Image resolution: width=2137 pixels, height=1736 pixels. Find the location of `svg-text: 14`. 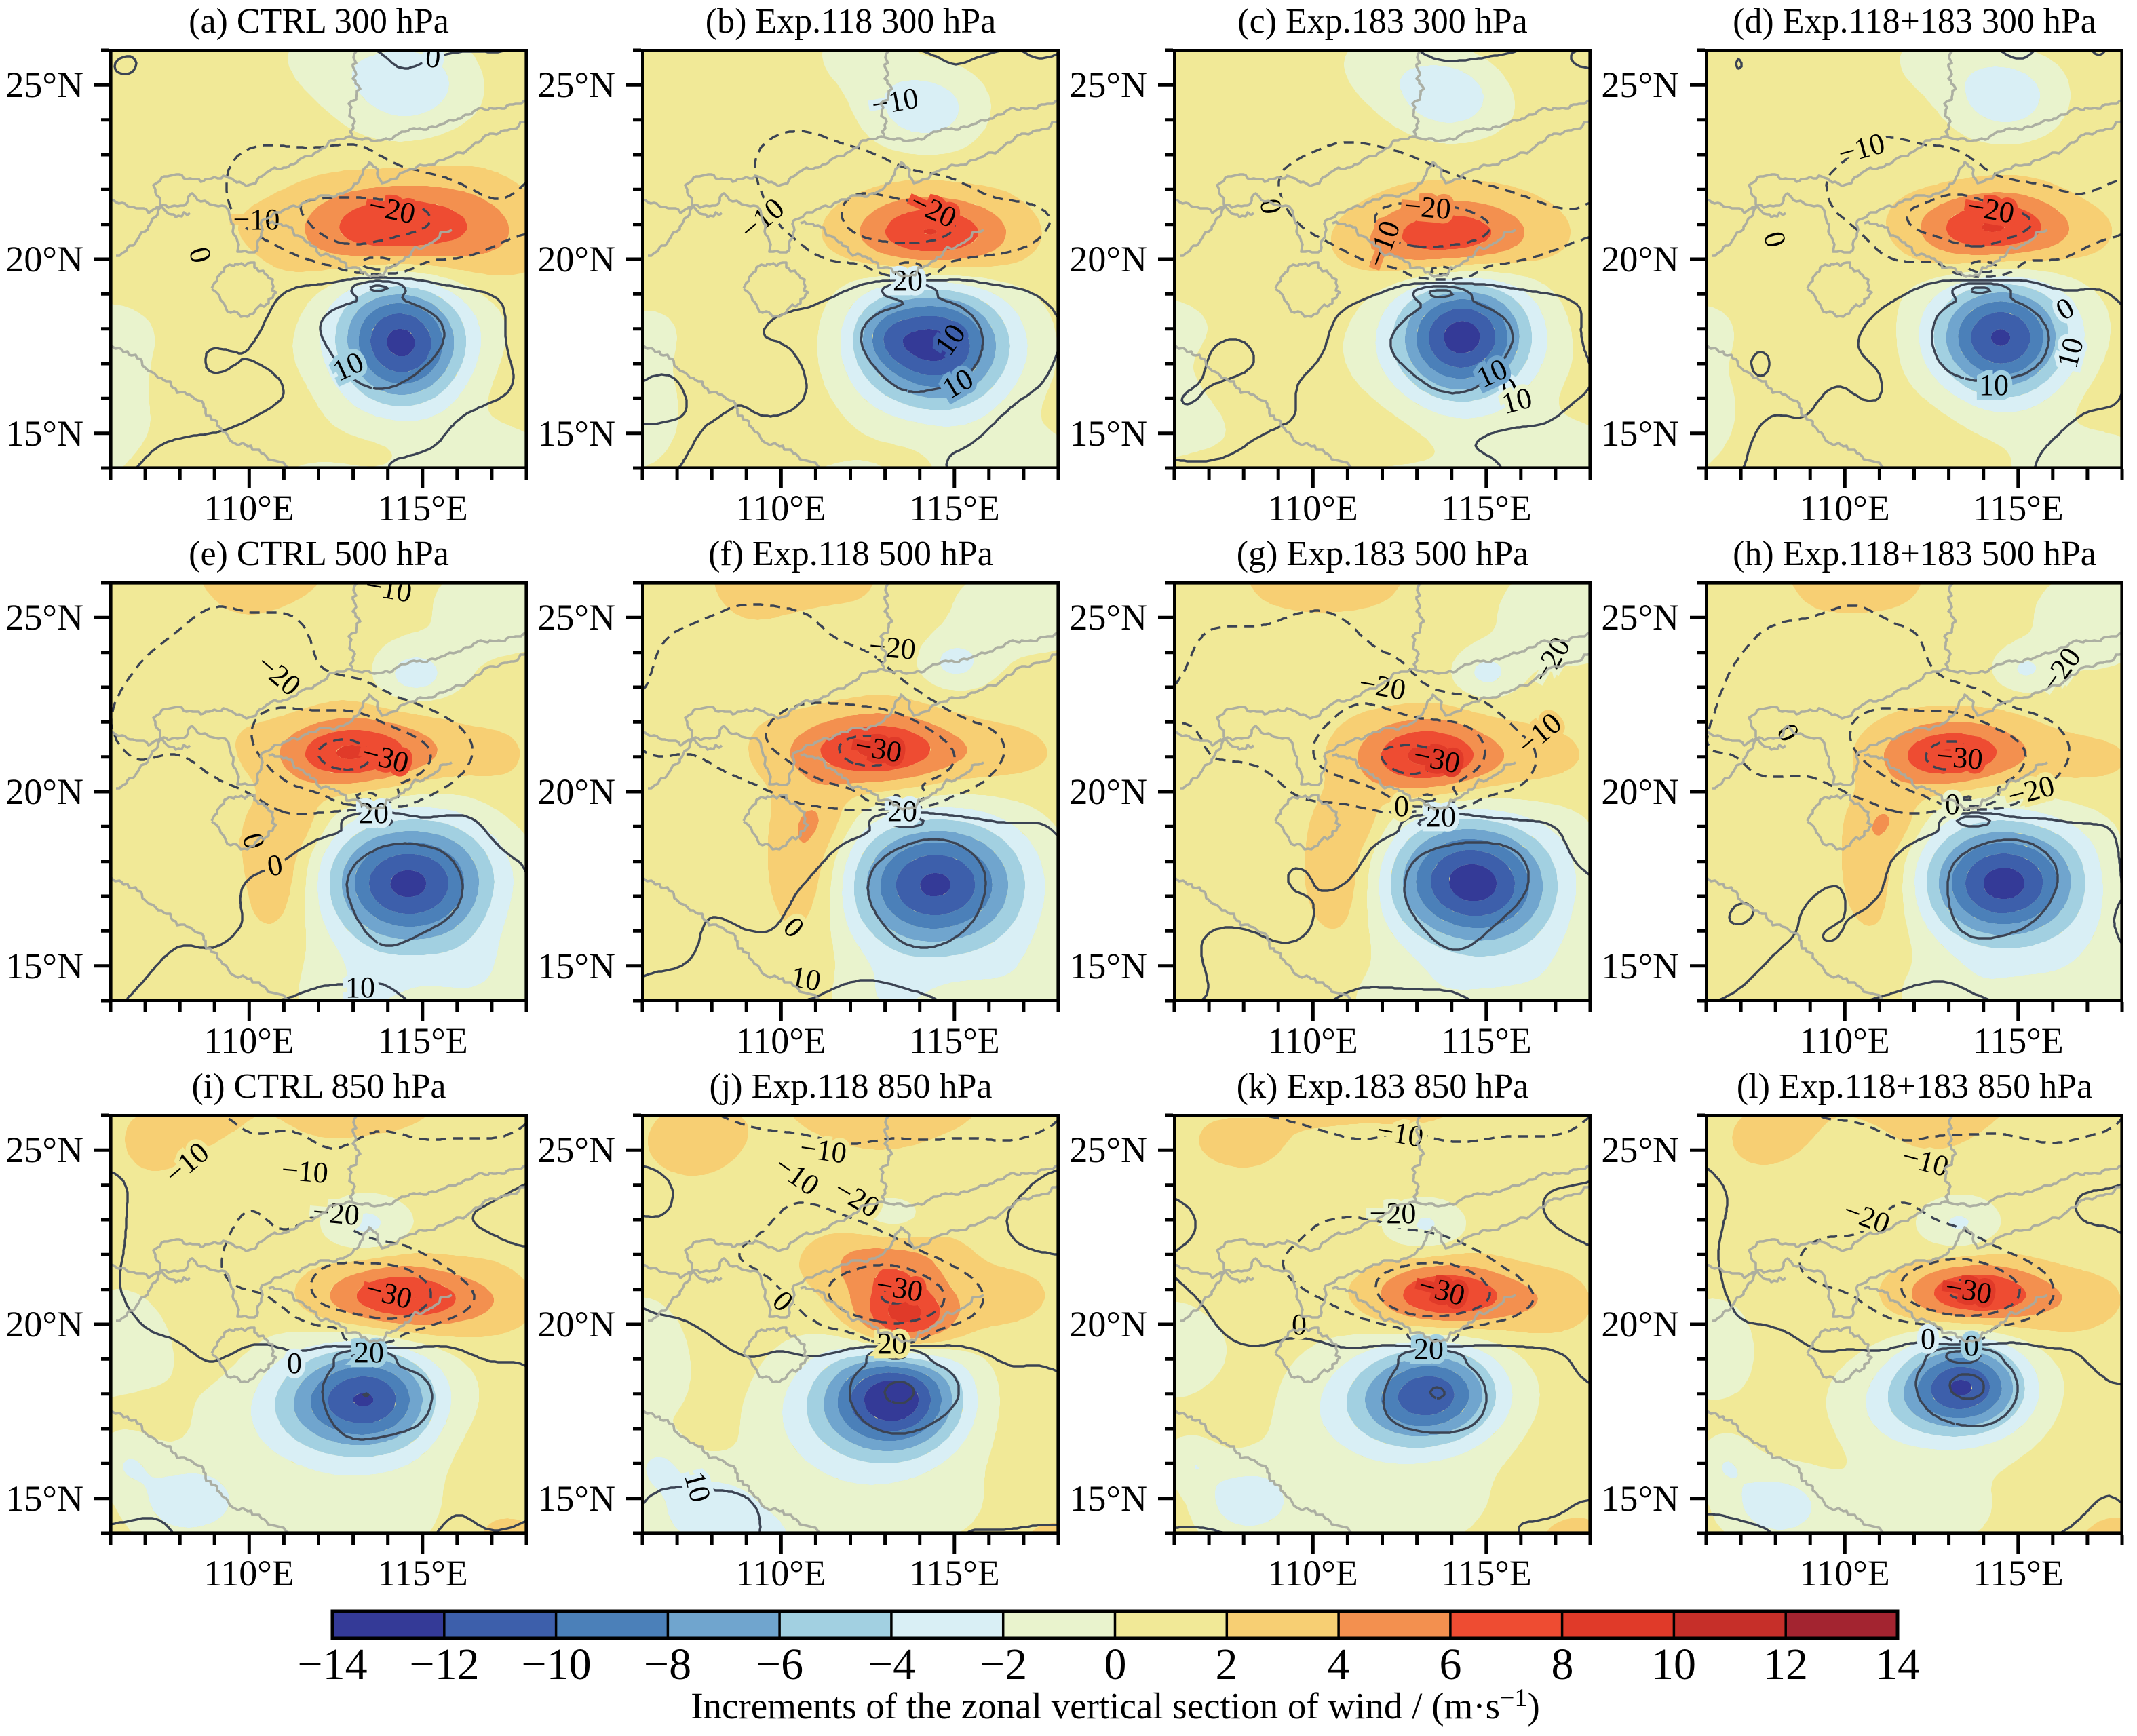

svg-text: 14 is located at coordinates (1897, 1664).